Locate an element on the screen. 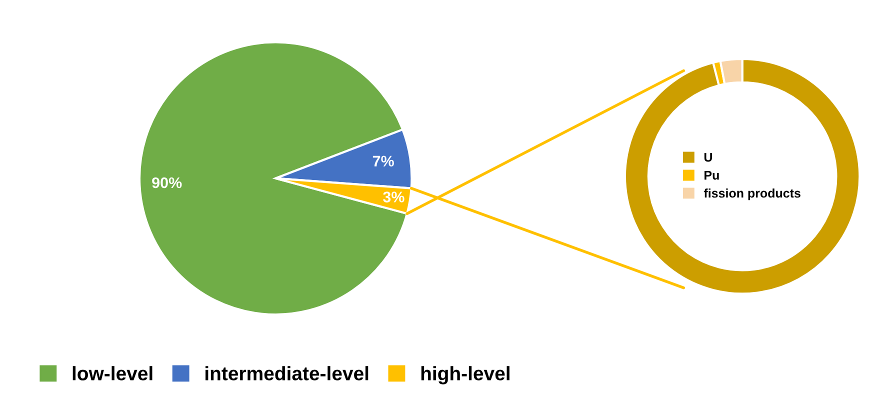 The height and width of the screenshot is (410, 889). data-label: 7% is located at coordinates (383, 161).